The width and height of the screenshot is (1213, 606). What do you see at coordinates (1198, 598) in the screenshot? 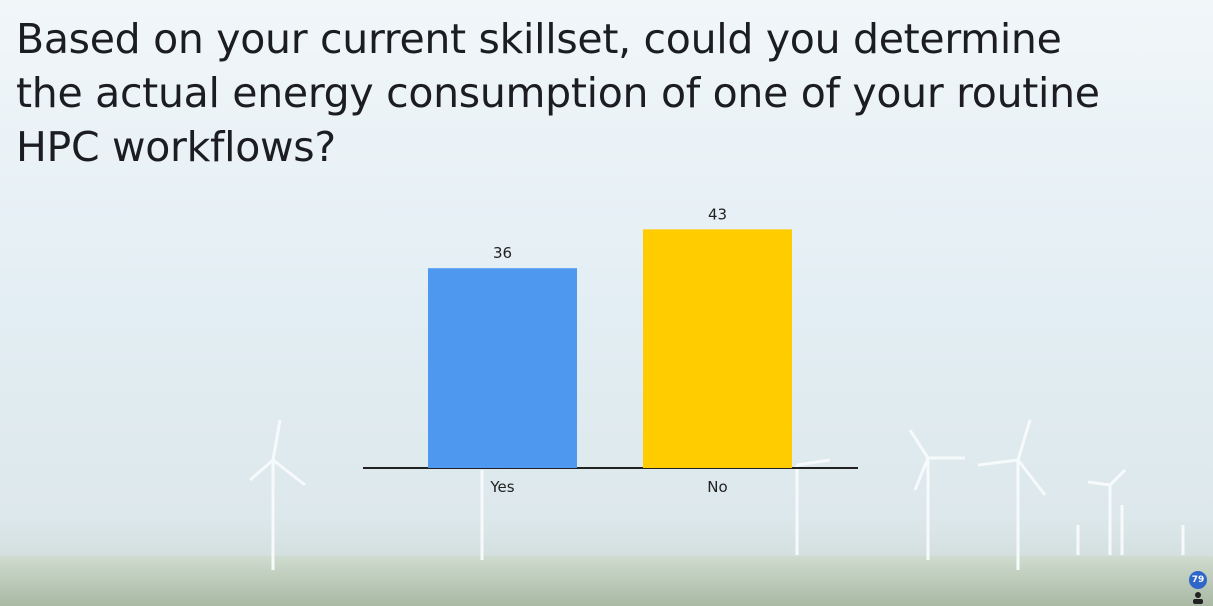
I see `person-icon` at bounding box center [1198, 598].